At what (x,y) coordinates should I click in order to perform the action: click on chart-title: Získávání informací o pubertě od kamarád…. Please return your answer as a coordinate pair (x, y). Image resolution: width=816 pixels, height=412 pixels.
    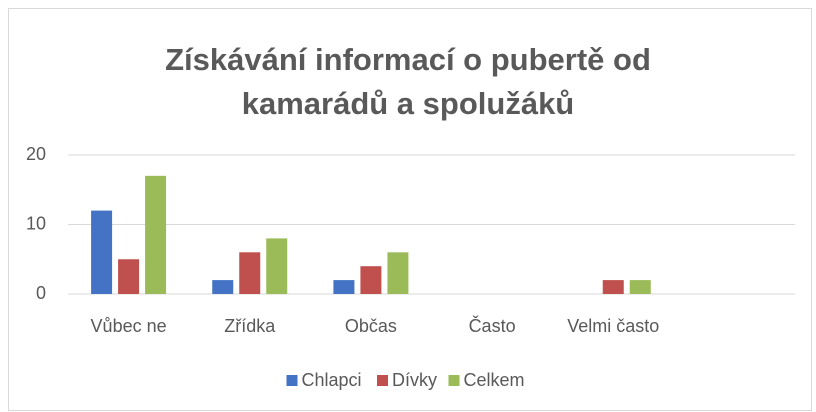
    Looking at the image, I should click on (408, 81).